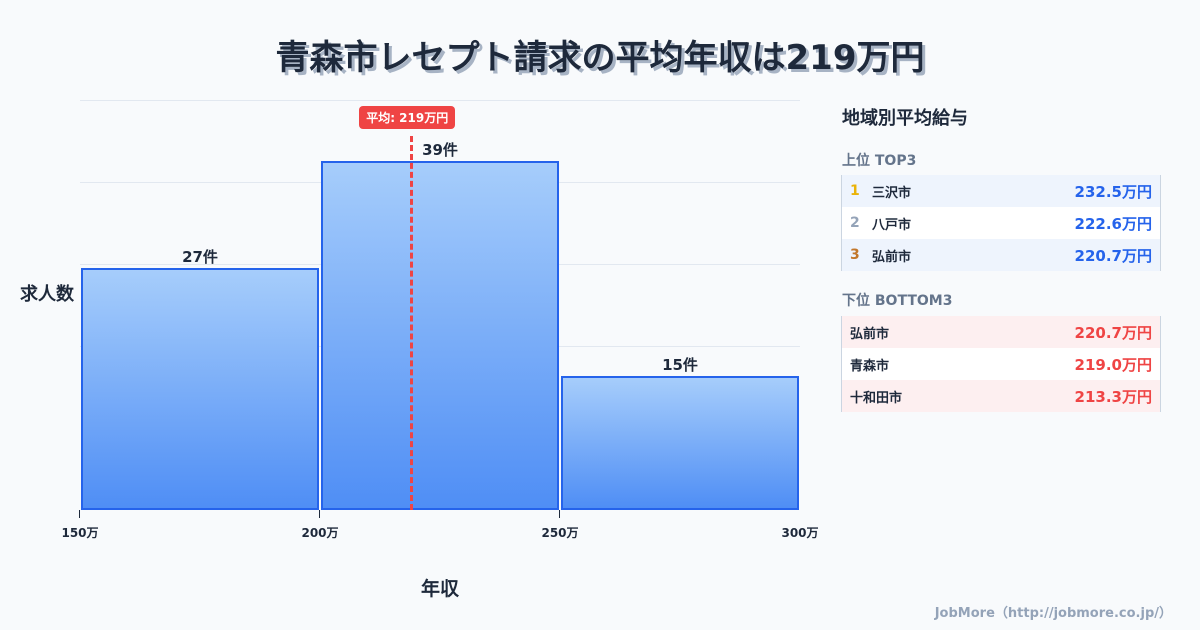 This screenshot has width=1200, height=630. Describe the element at coordinates (879, 161) in the screenshot. I see `top3-heading: 上位 TOP3` at that location.